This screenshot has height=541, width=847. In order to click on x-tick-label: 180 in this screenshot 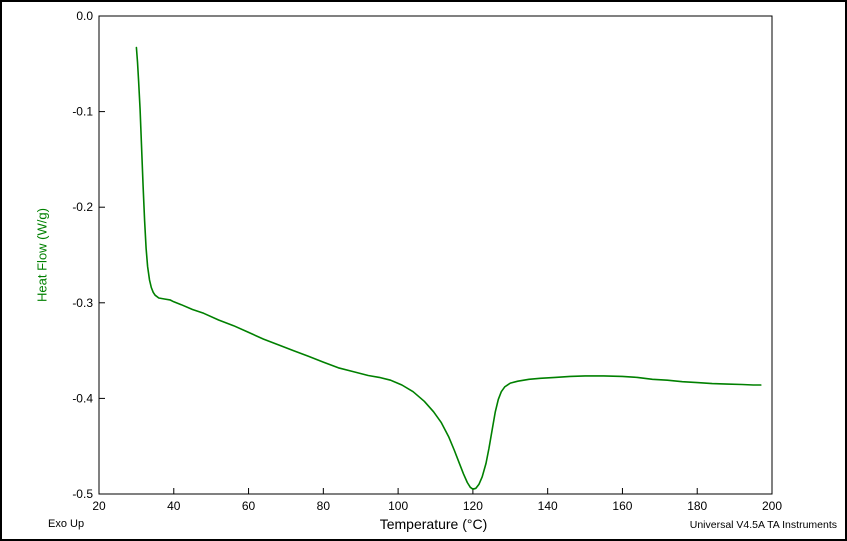, I will do `click(697, 506)`.